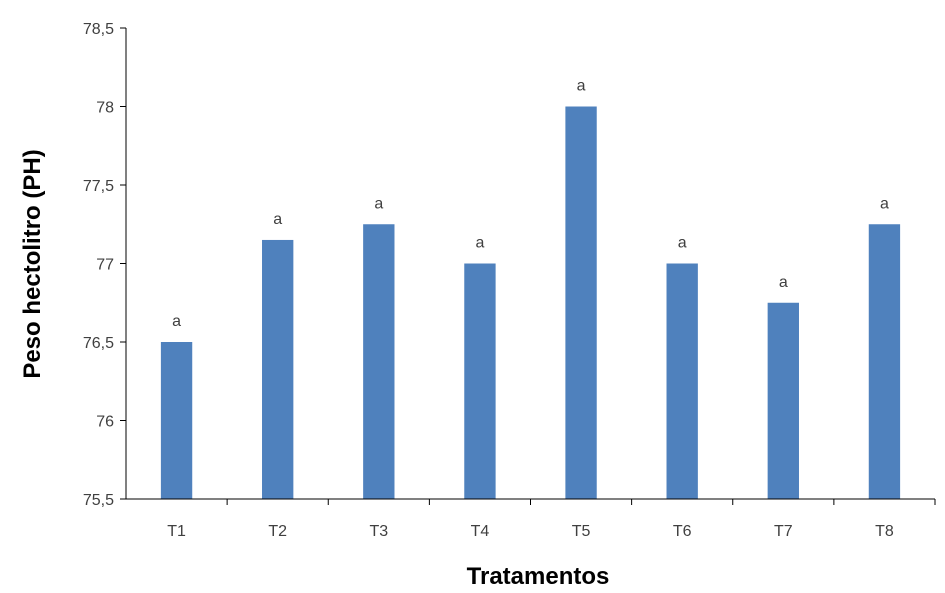 The width and height of the screenshot is (945, 593). I want to click on x-axis-title: Tratamentos, so click(538, 575).